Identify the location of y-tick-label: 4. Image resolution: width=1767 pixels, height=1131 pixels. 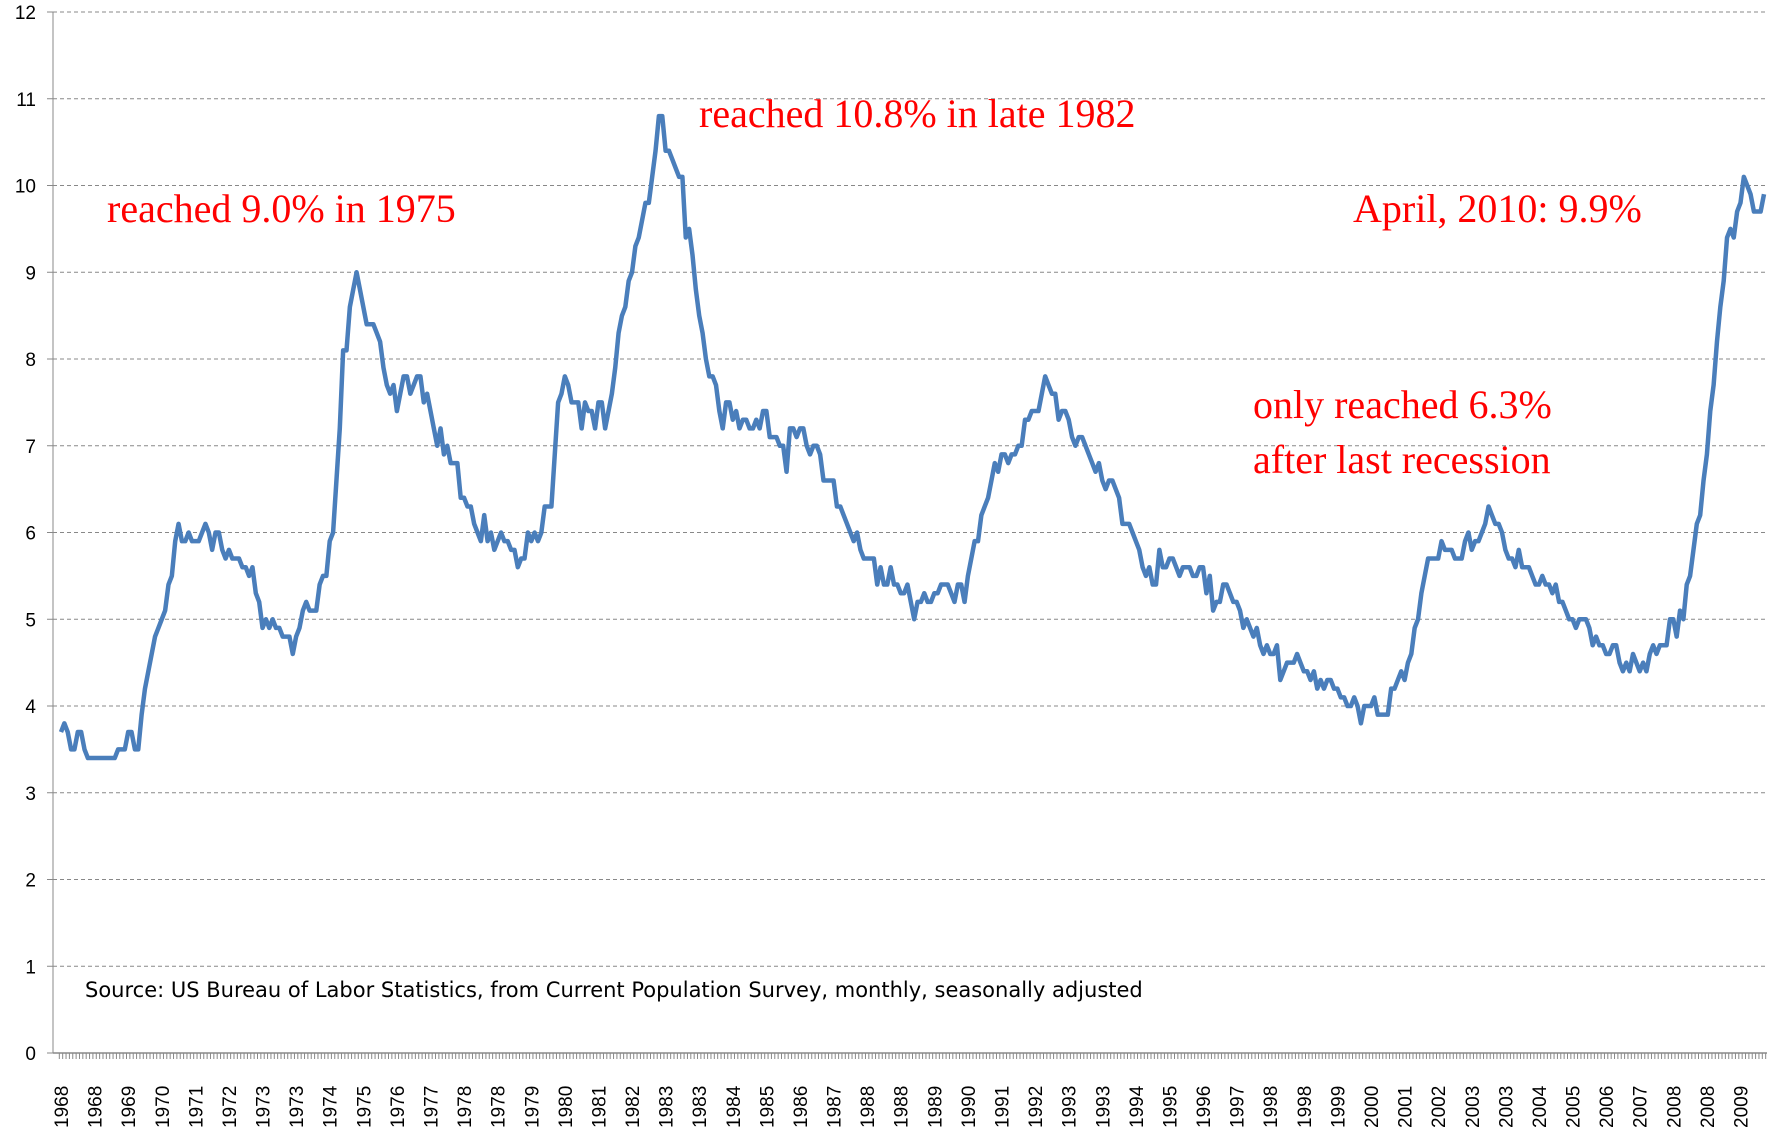
(30, 707).